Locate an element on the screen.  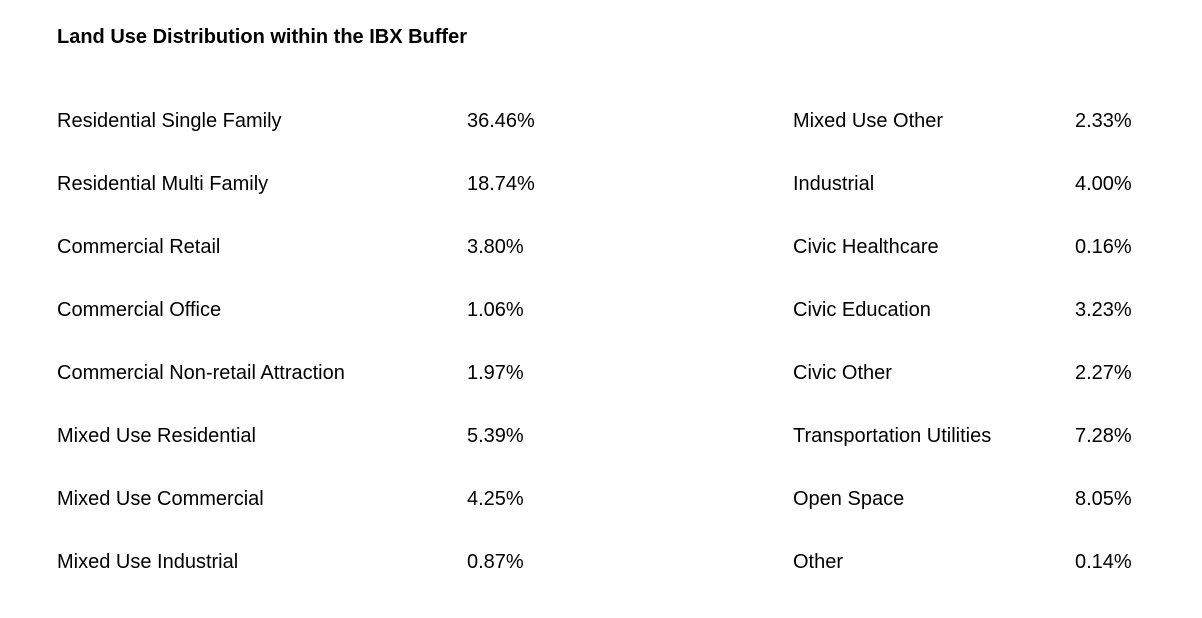
land-use-value: 4.00% is located at coordinates (1103, 183).